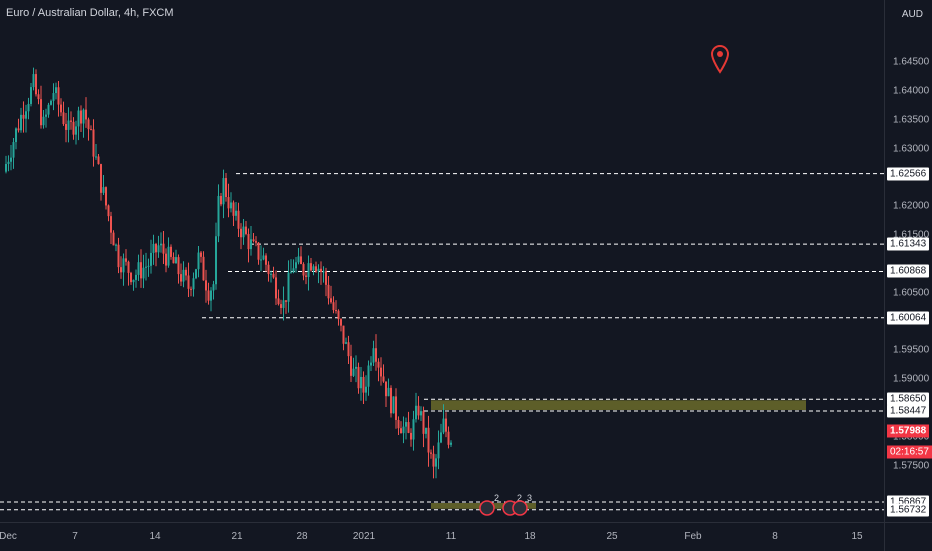 Image resolution: width=932 pixels, height=551 pixels. What do you see at coordinates (911, 379) in the screenshot?
I see `price-tick: 1.59000` at bounding box center [911, 379].